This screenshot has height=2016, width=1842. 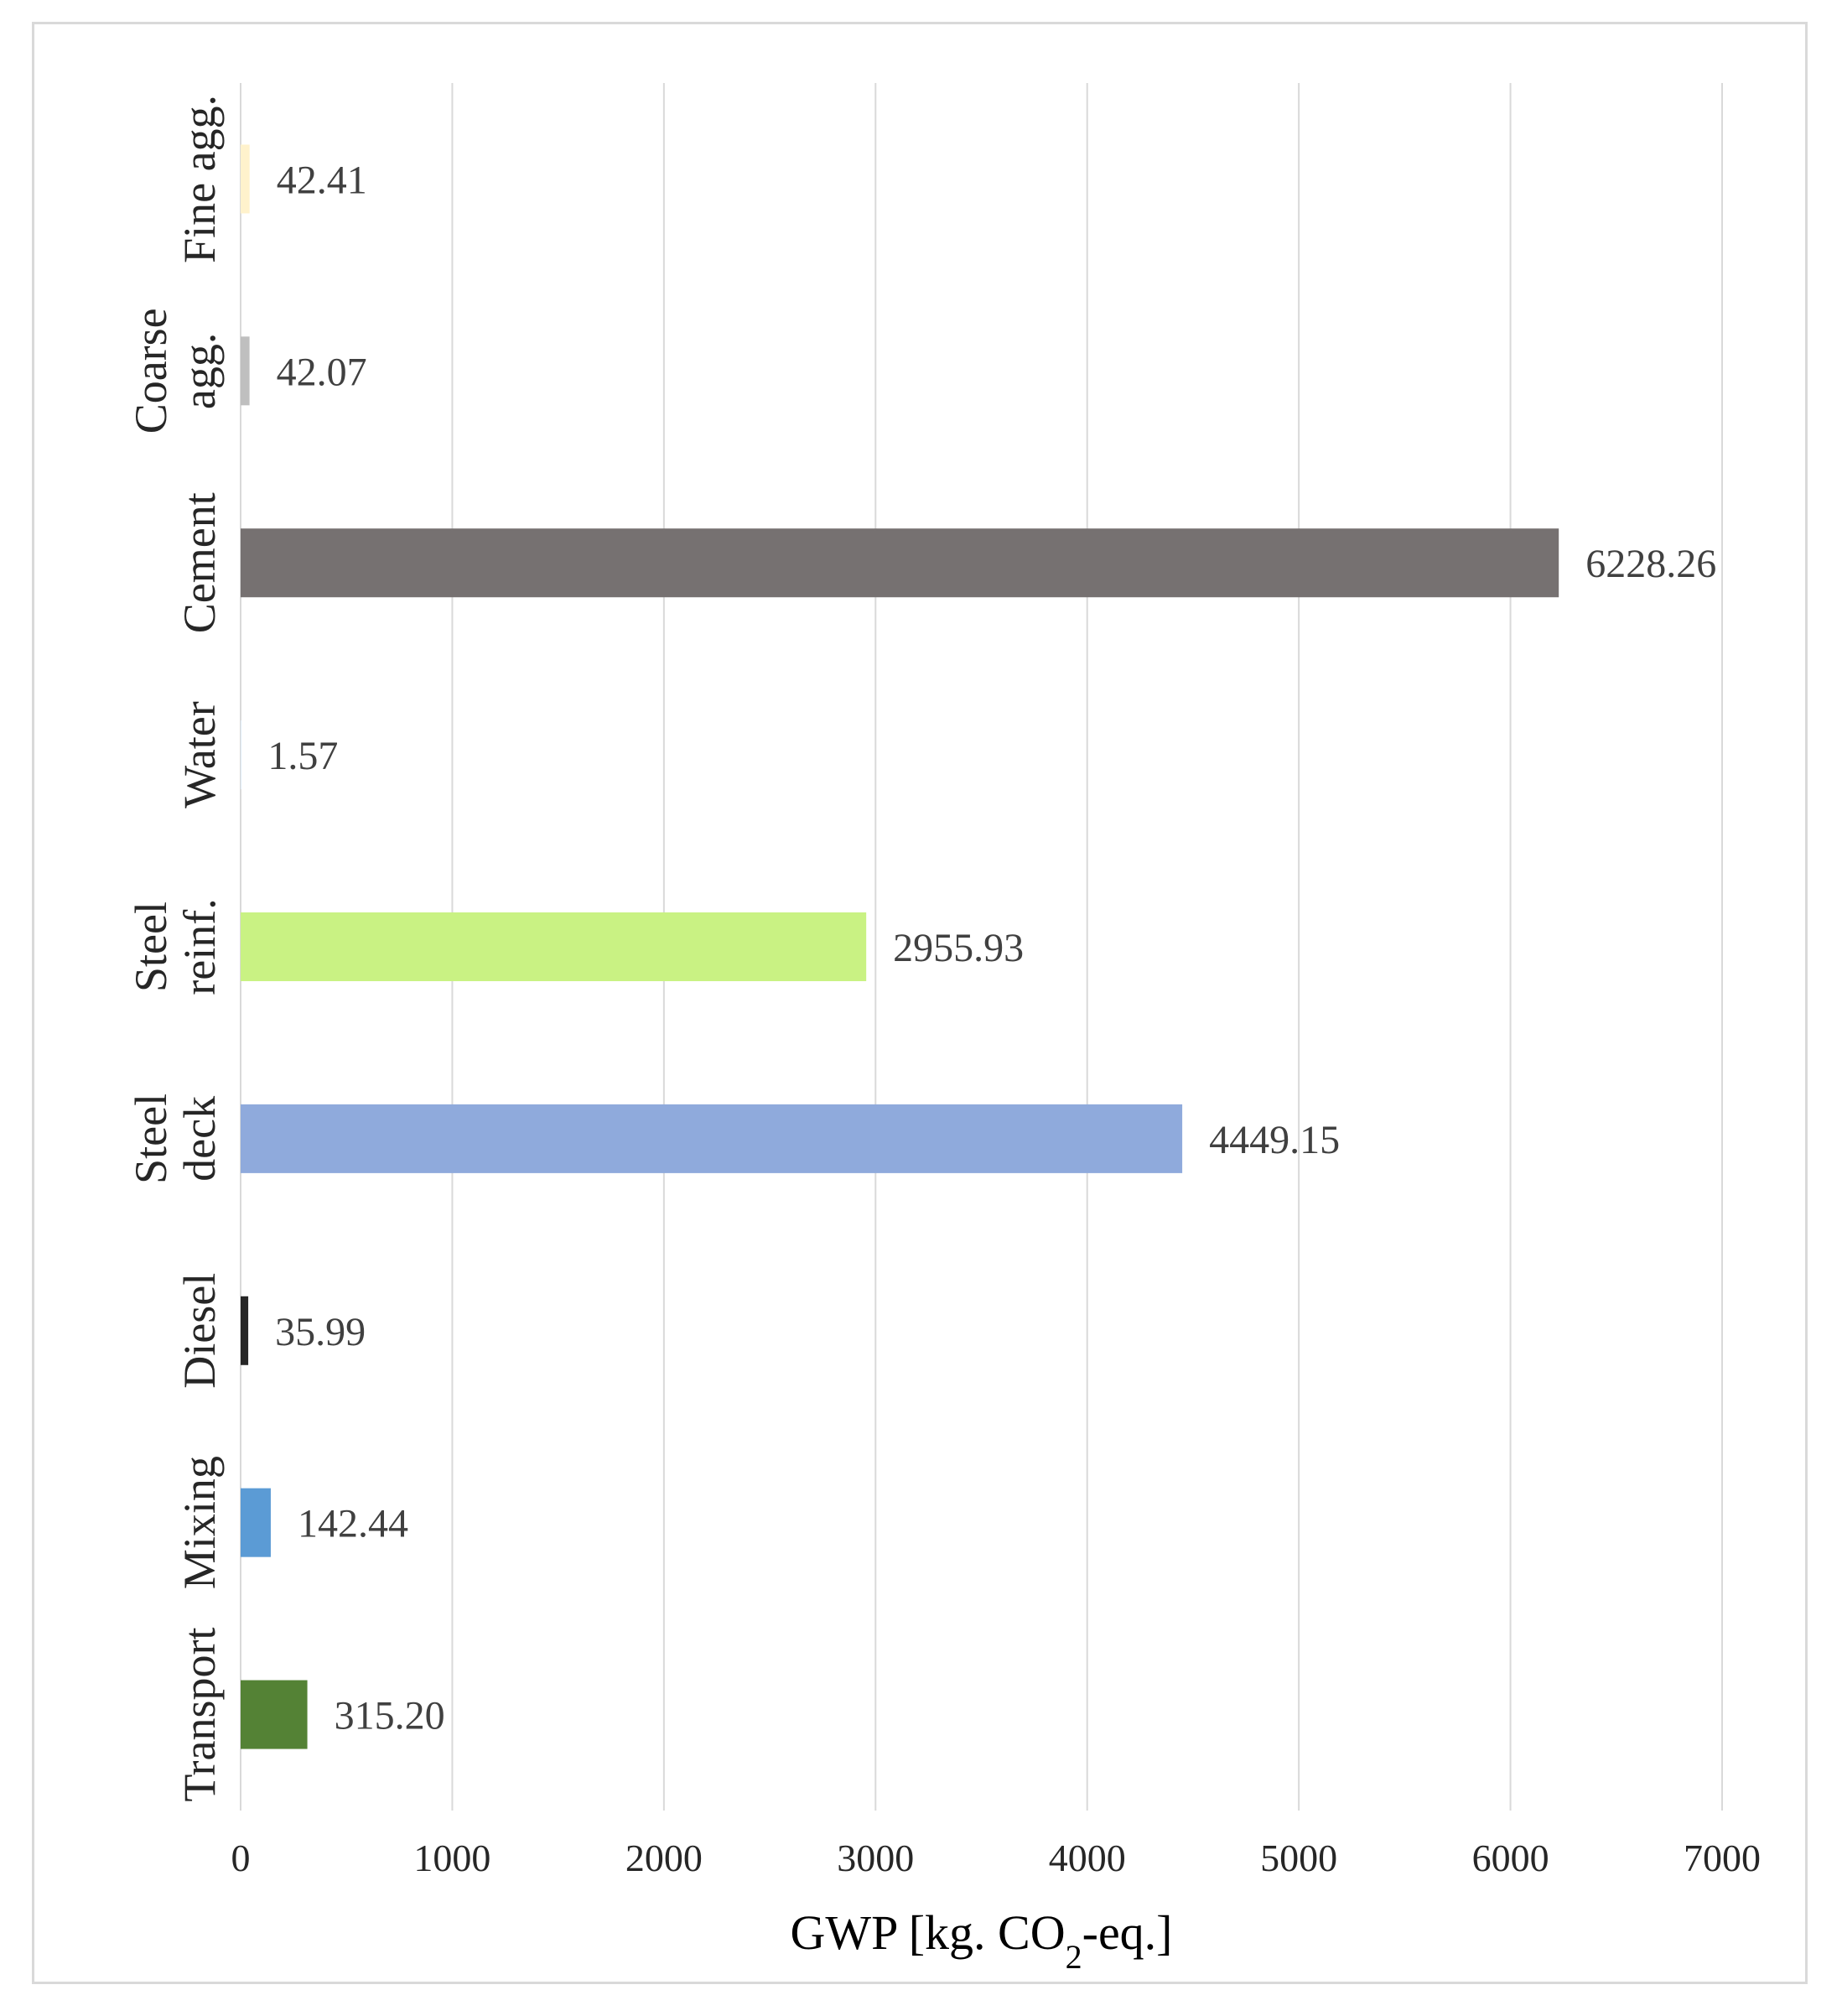 I want to click on category-label-line: Fine agg., so click(x=199, y=179).